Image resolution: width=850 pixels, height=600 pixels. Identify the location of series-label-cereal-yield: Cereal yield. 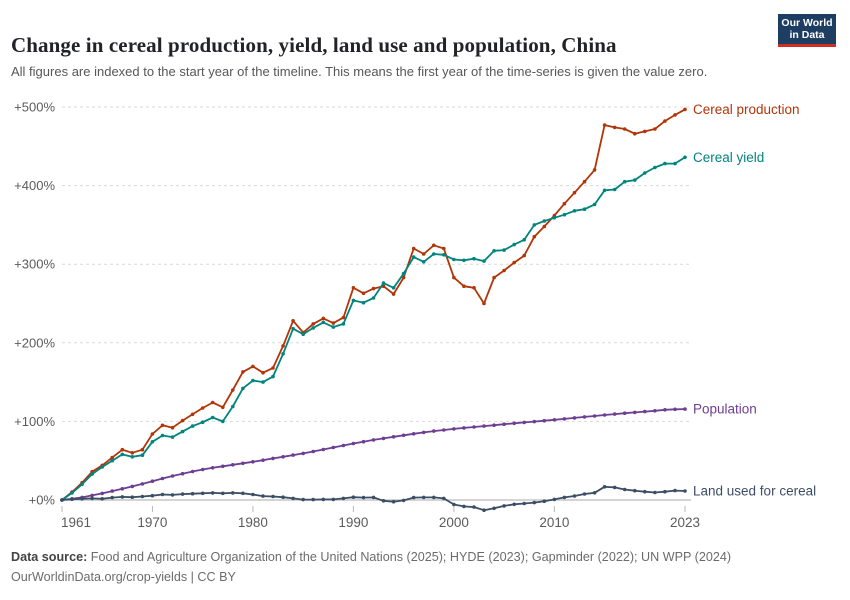
(728, 157).